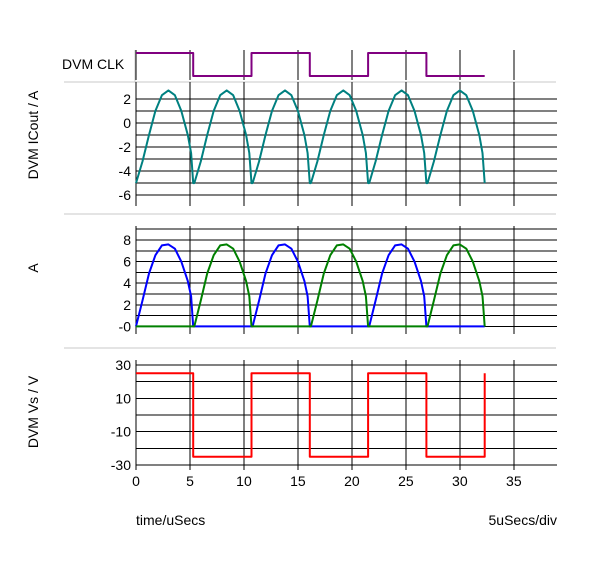 This screenshot has width=600, height=563. Describe the element at coordinates (190, 481) in the screenshot. I see `x-tick-label: 5` at that location.